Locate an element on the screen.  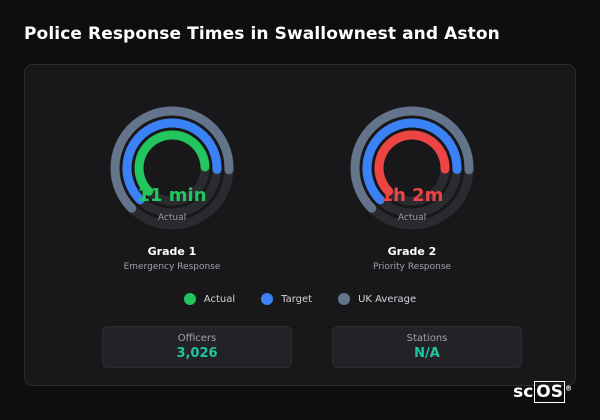
legend-label: Actual is located at coordinates (219, 299).